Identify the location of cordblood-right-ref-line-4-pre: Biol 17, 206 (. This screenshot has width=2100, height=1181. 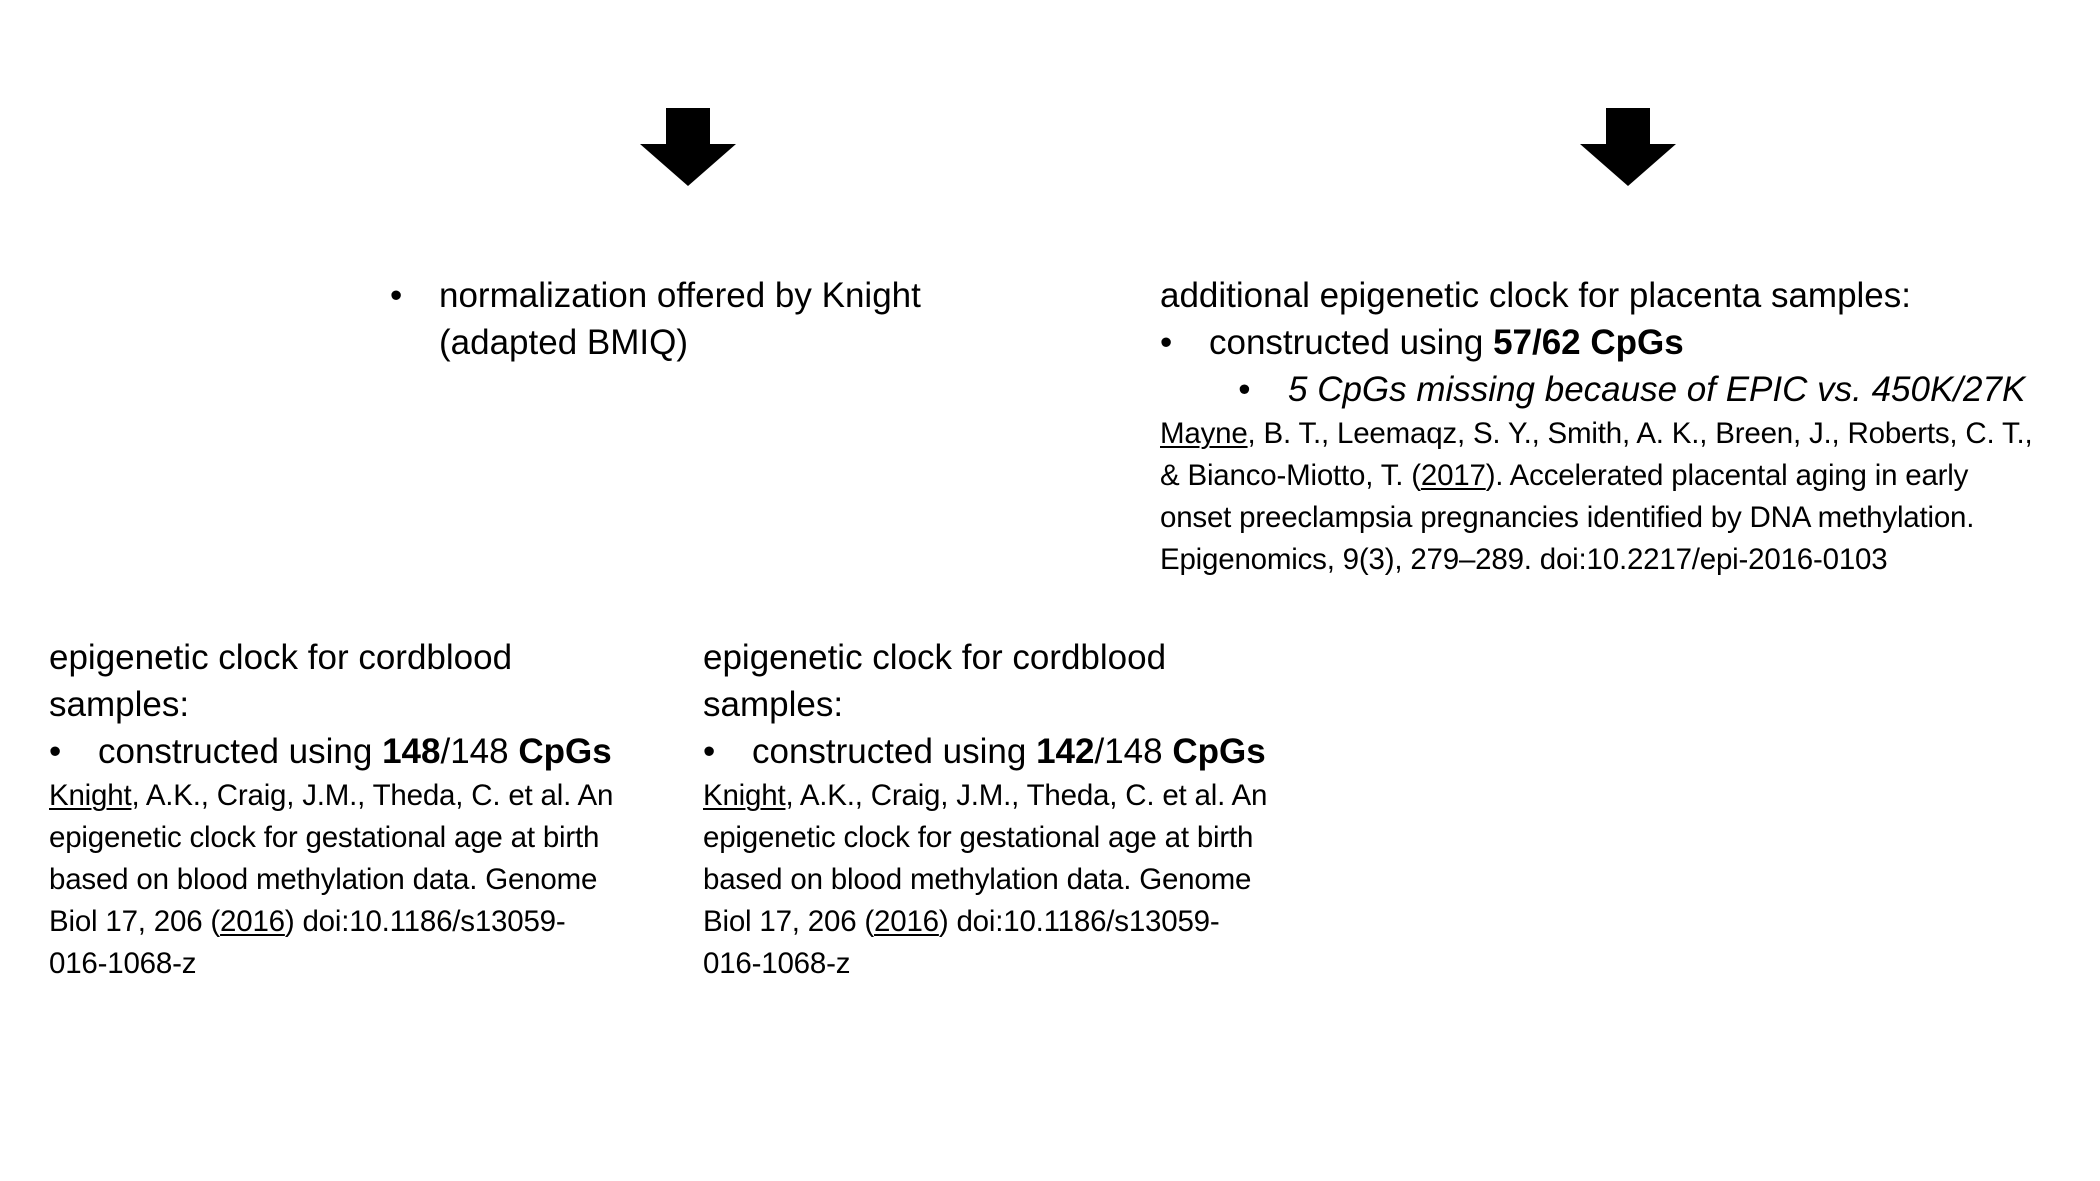
(789, 921).